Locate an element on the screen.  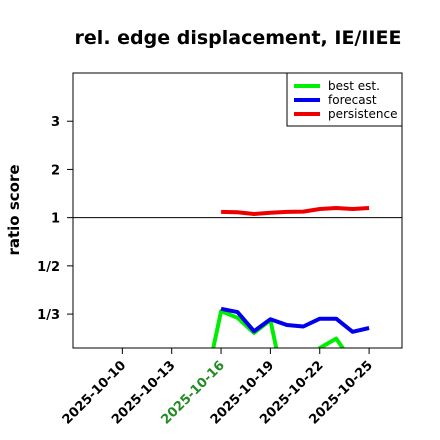
legend-label: persistence is located at coordinates (362, 114).